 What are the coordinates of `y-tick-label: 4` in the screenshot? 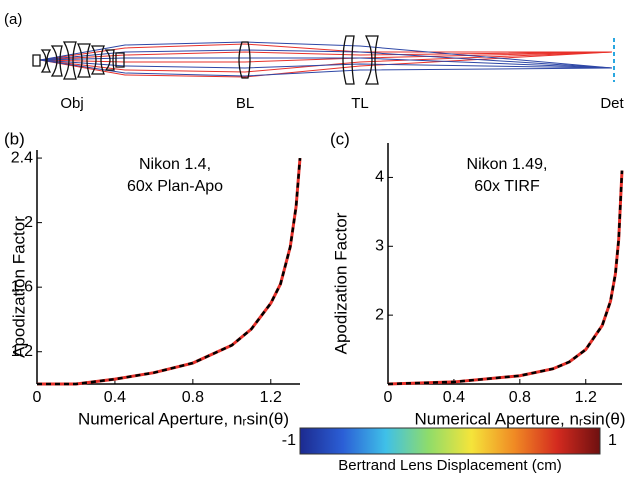 It's located at (379, 177).